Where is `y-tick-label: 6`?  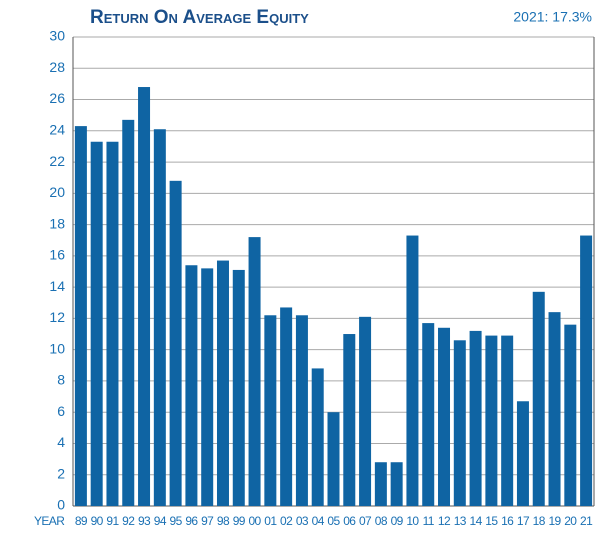 y-tick-label: 6 is located at coordinates (61, 411).